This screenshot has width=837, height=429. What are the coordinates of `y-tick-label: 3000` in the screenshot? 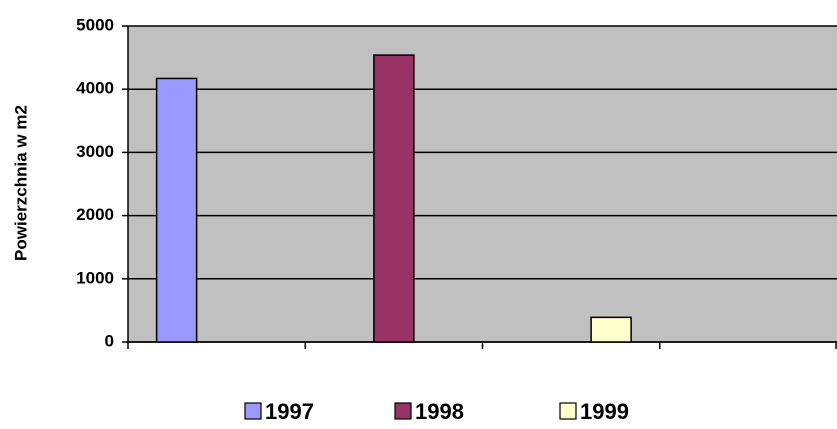 It's located at (95, 151).